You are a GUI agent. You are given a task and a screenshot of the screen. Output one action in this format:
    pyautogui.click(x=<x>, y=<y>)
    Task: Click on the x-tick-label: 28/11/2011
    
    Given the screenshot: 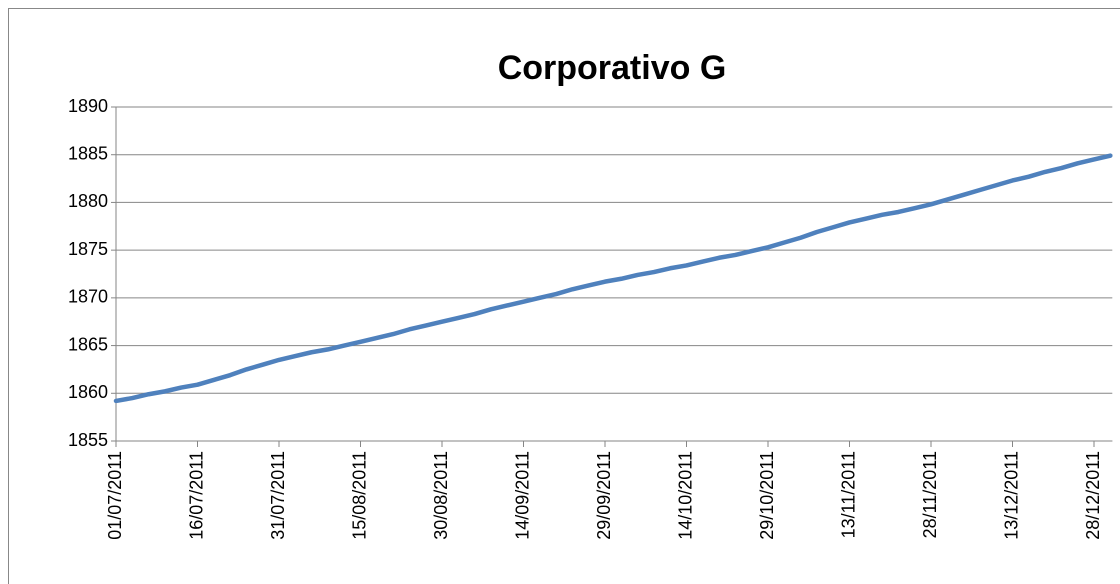 What is the action you would take?
    pyautogui.click(x=930, y=494)
    